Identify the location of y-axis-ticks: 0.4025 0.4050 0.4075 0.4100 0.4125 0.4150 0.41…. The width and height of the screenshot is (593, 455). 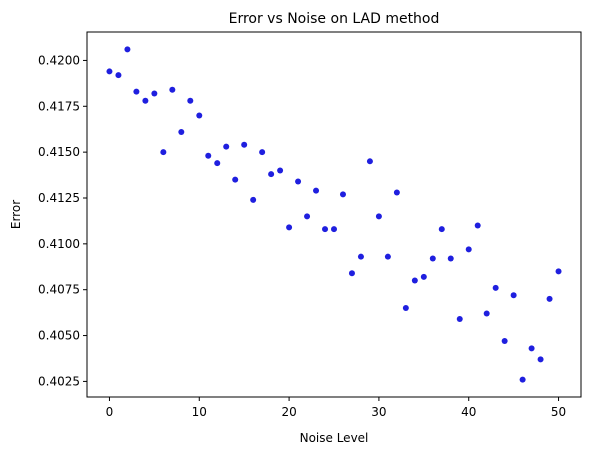
(62, 220).